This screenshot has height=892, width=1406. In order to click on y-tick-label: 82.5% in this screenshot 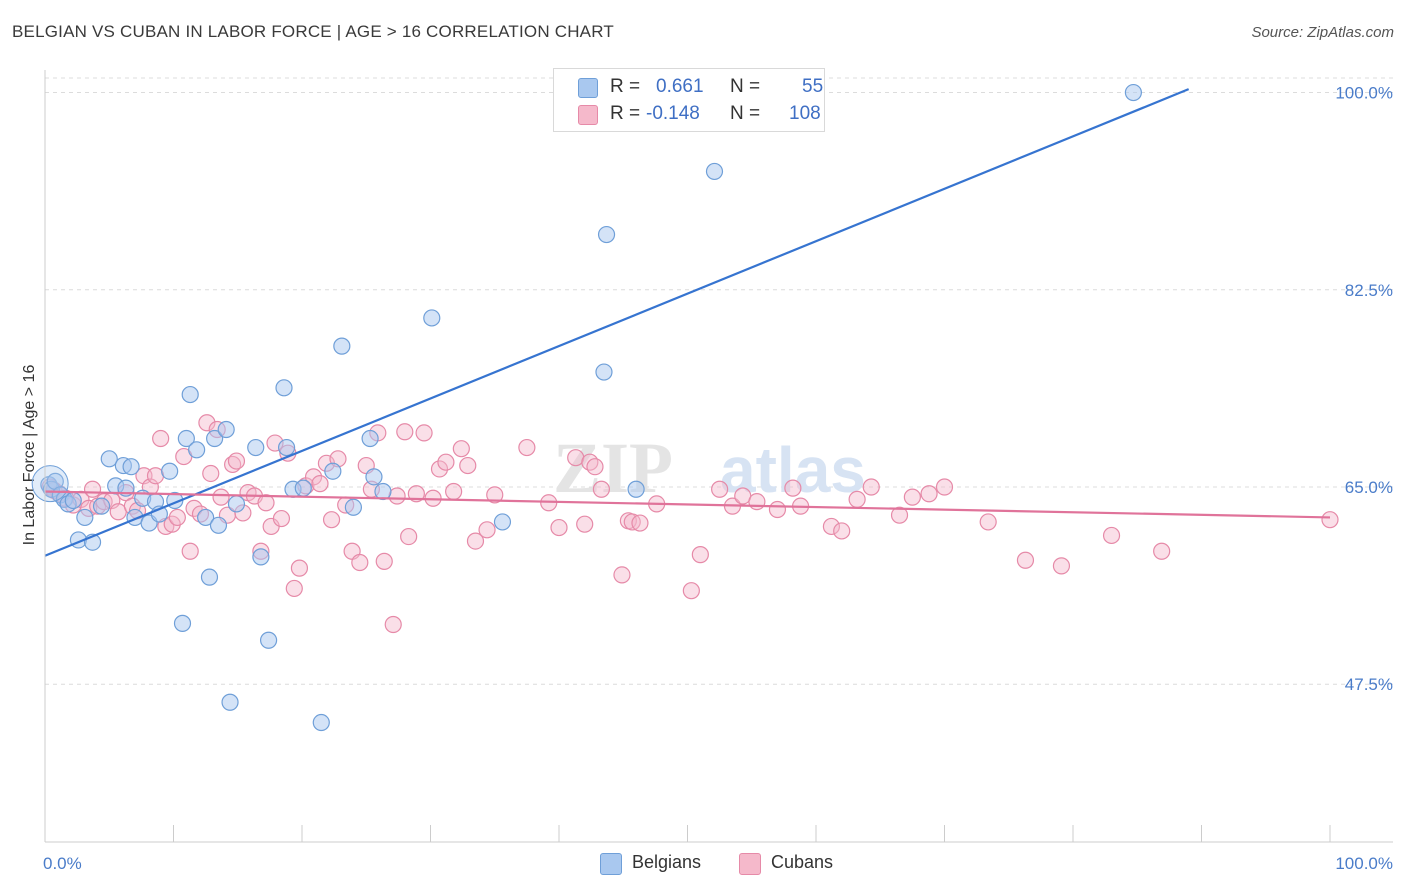, I will do `click(1369, 290)`.